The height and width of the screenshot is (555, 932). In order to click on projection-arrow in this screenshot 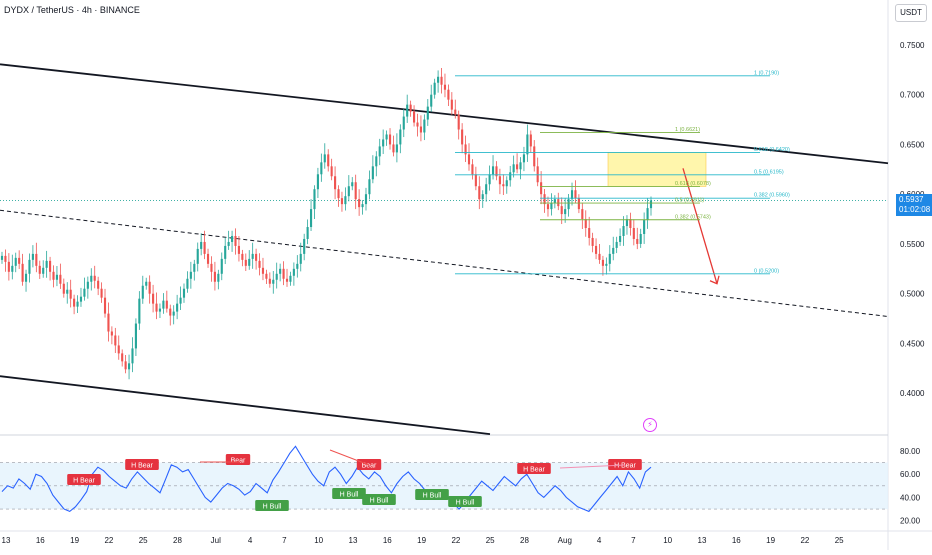, I will do `click(700, 226)`.